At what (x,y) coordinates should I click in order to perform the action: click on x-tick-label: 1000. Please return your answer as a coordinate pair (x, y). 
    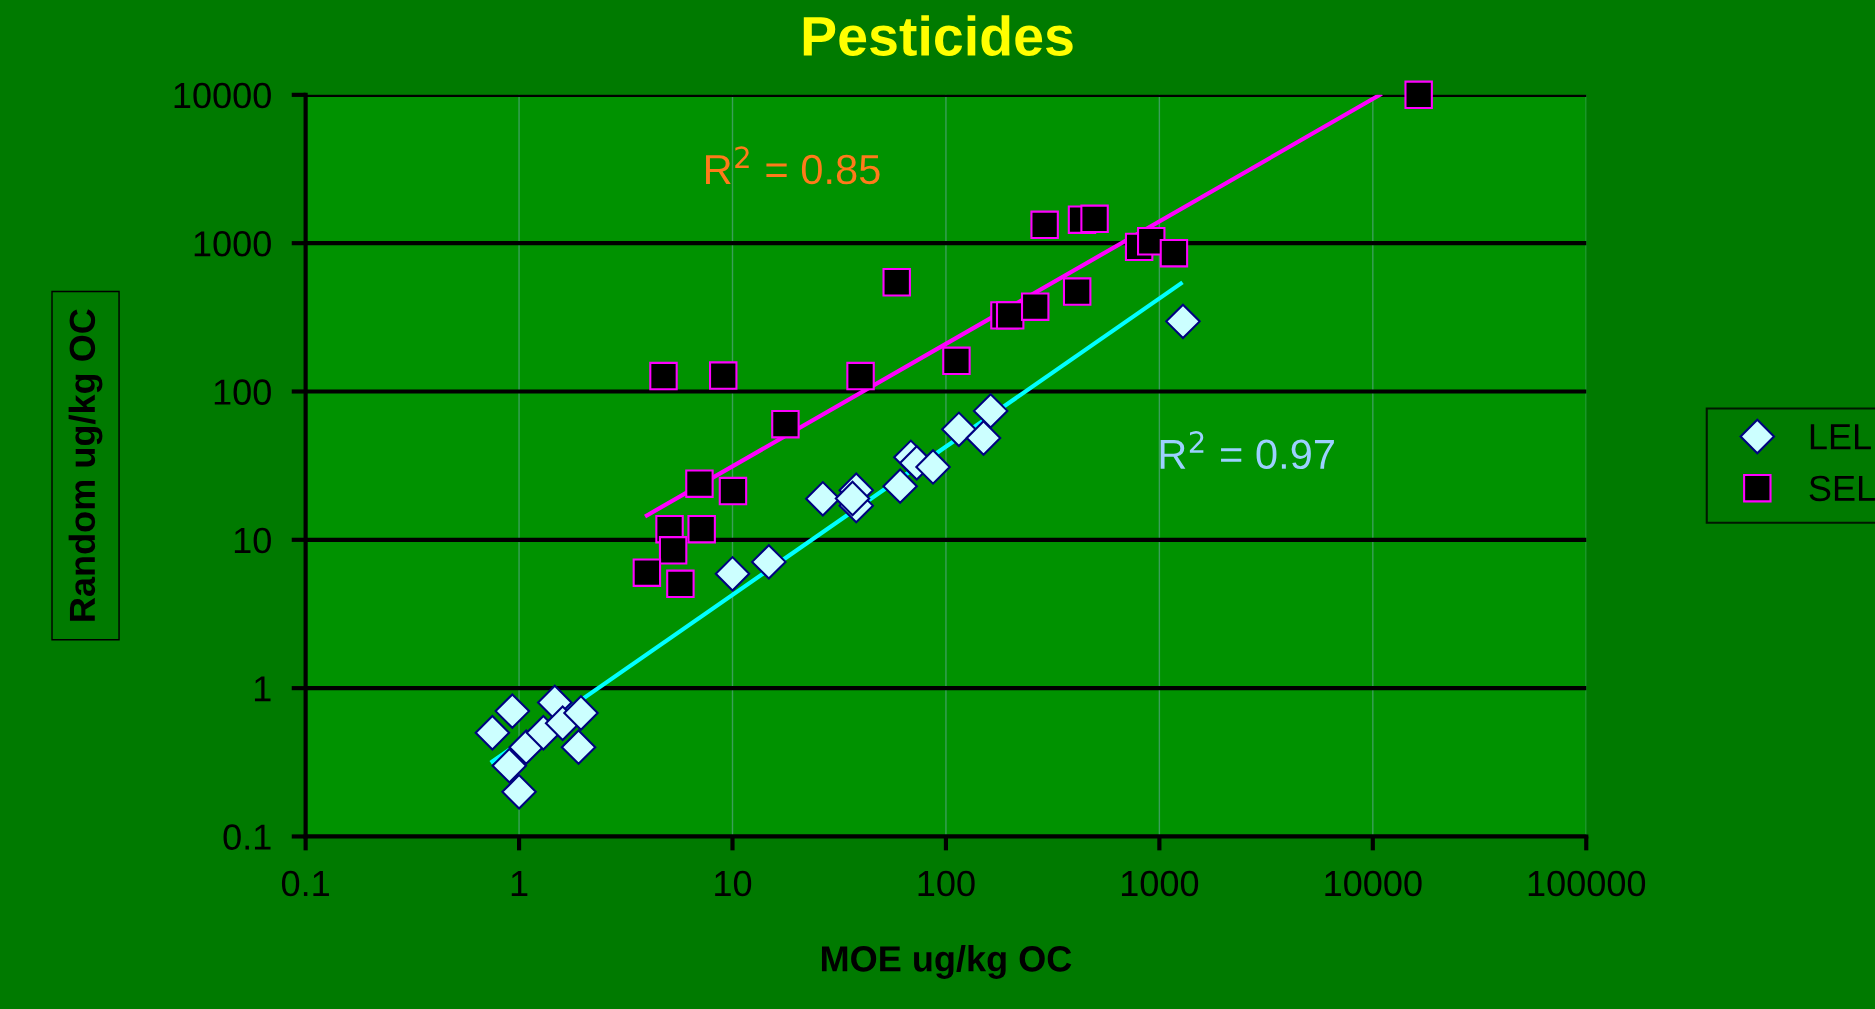
    Looking at the image, I should click on (1160, 883).